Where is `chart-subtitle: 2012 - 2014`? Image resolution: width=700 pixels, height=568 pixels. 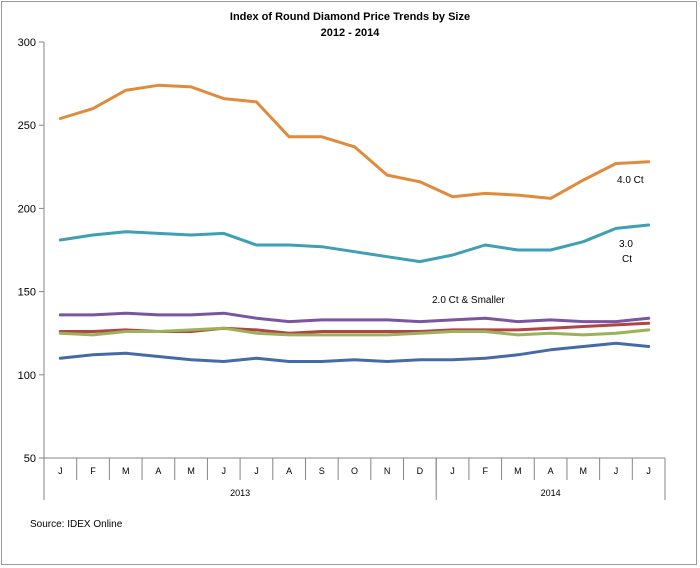 chart-subtitle: 2012 - 2014 is located at coordinates (350, 33).